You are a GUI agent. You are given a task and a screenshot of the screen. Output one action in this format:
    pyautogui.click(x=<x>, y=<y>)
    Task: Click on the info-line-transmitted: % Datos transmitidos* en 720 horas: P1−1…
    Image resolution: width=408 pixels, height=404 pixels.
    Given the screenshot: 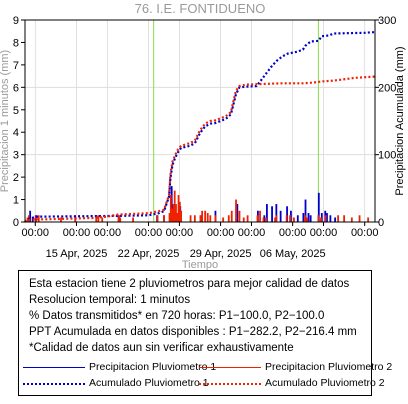 What is the action you would take?
    pyautogui.click(x=177, y=316)
    